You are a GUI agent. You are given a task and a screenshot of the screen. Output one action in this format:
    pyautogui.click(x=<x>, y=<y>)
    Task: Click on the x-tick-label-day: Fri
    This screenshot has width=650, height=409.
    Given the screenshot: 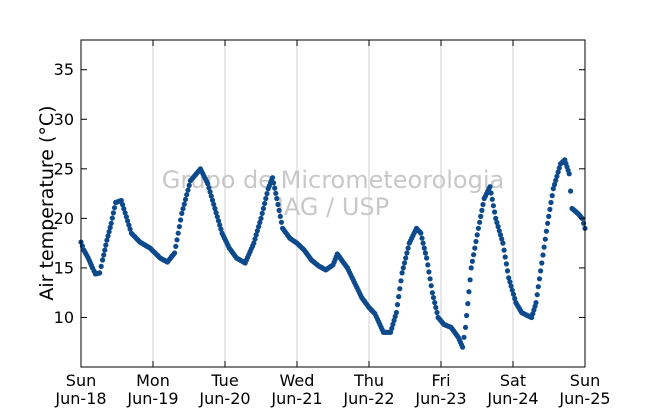 What is the action you would take?
    pyautogui.click(x=440, y=380)
    